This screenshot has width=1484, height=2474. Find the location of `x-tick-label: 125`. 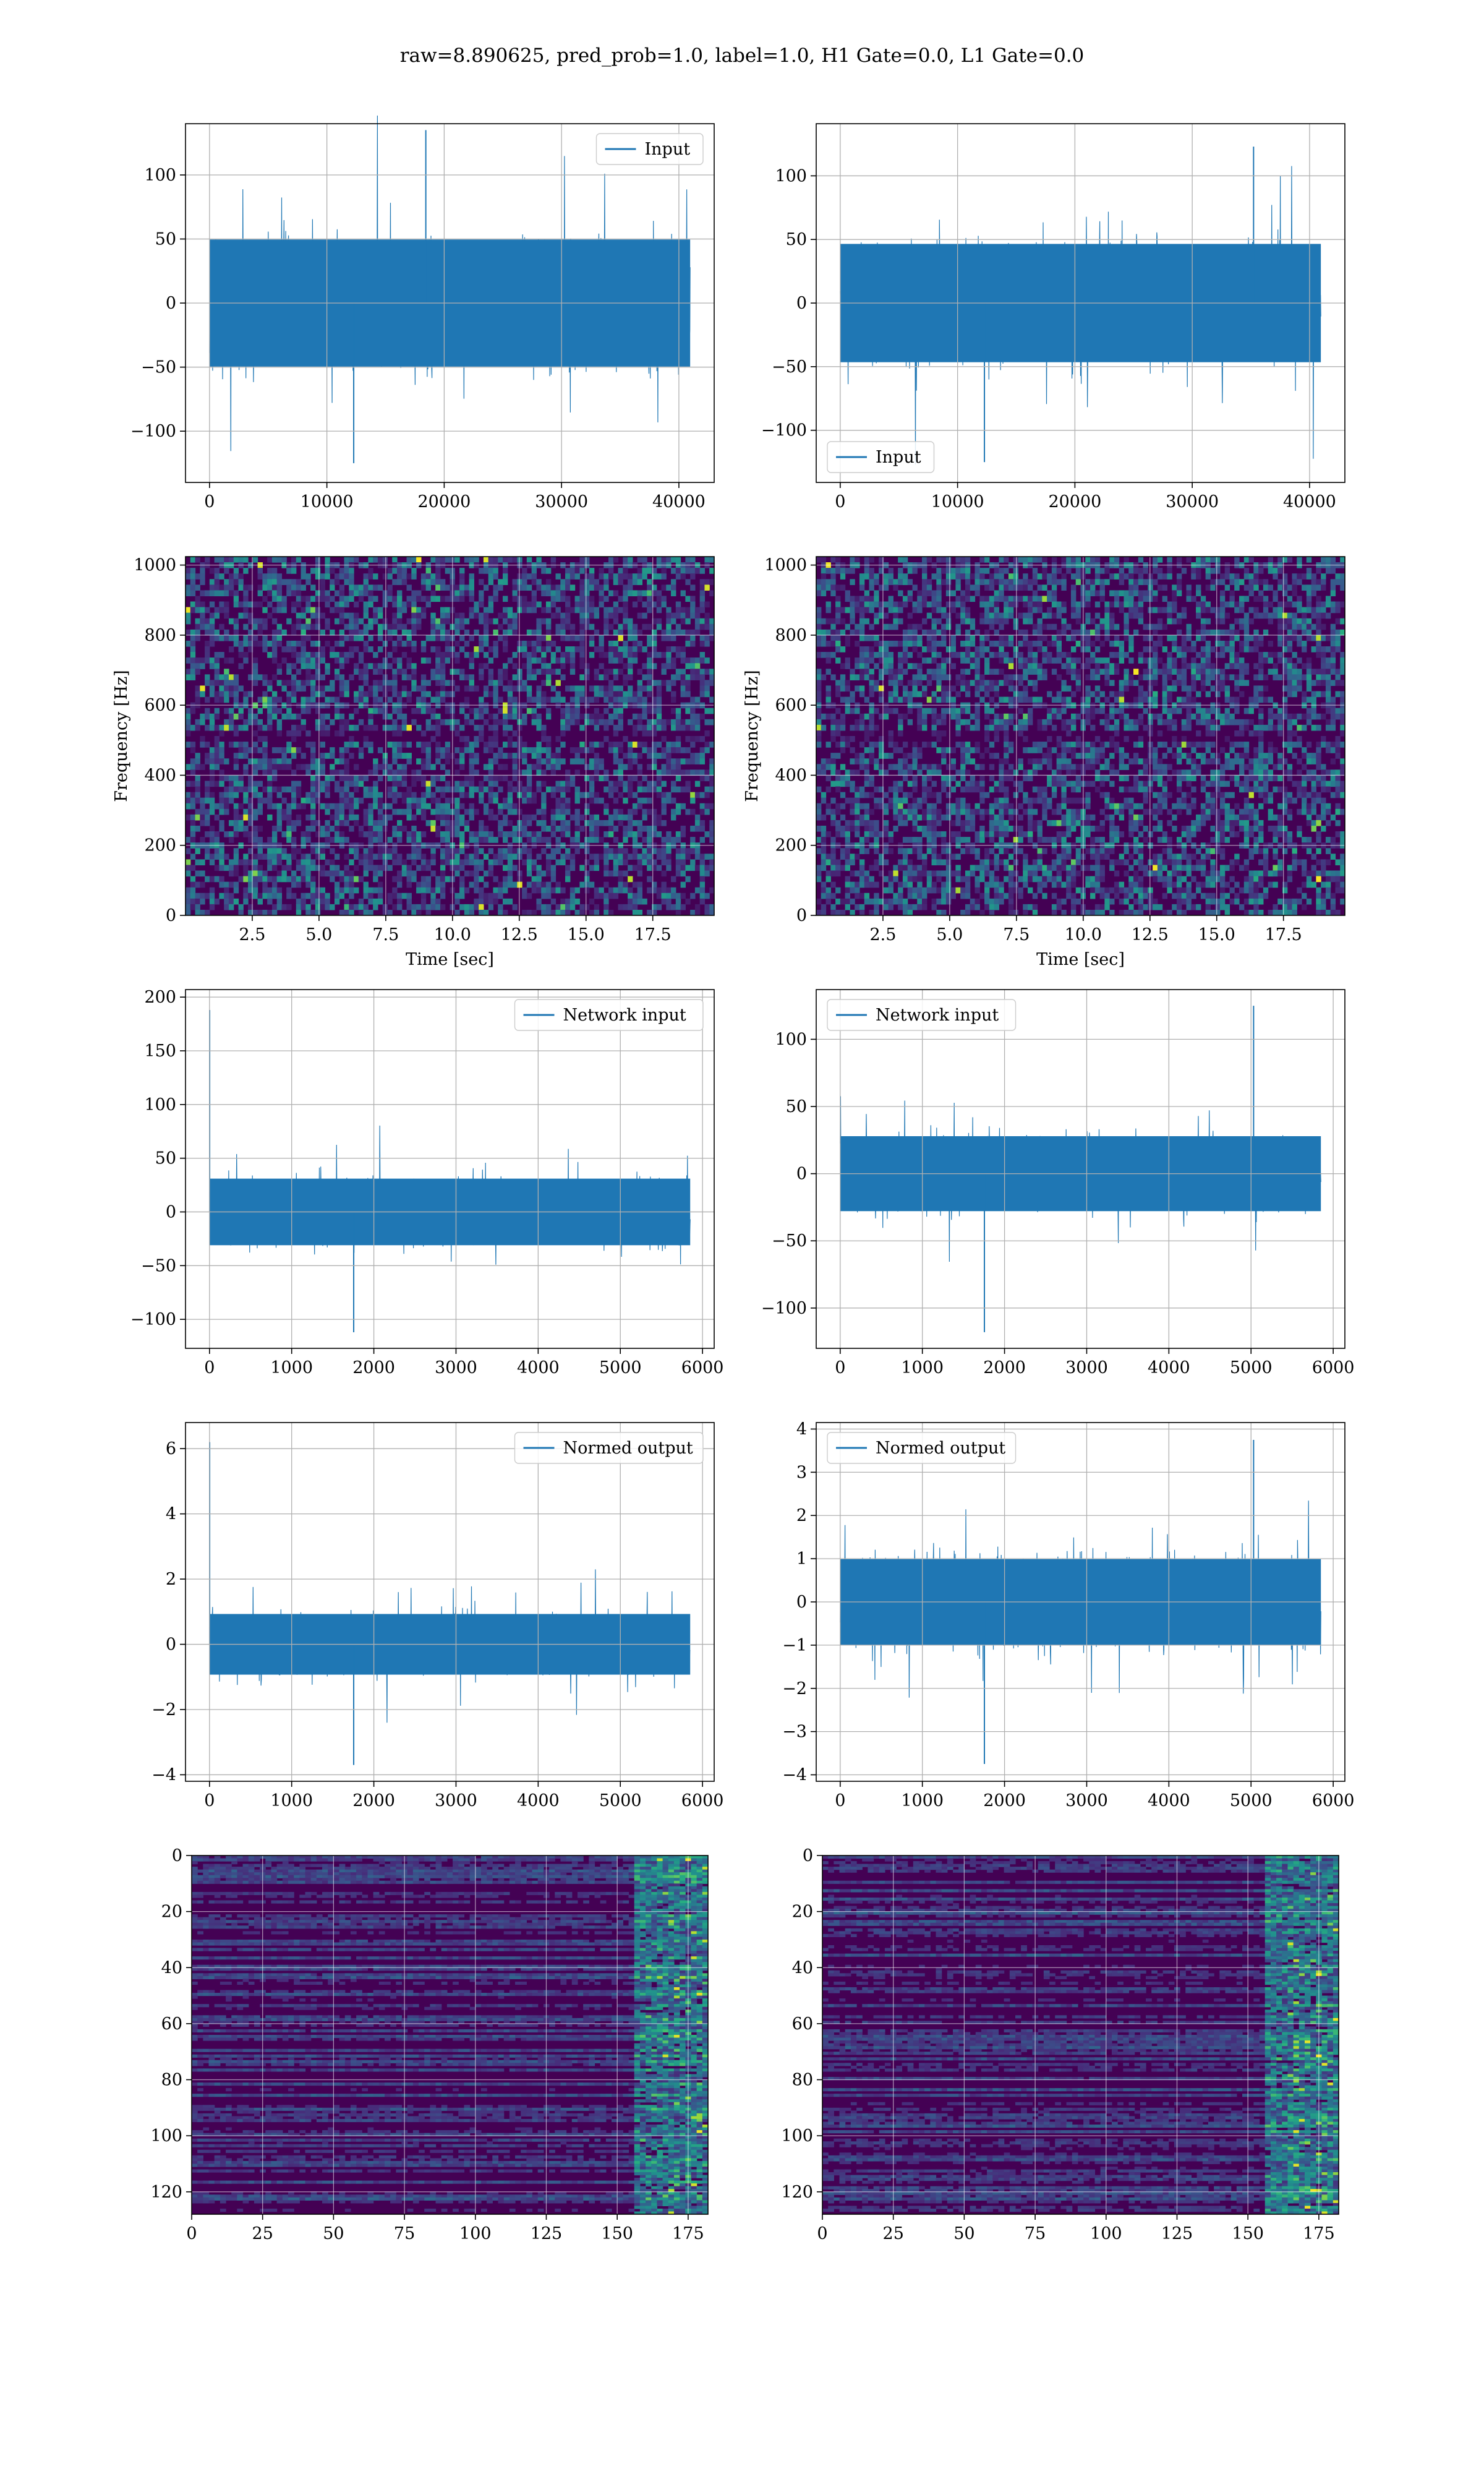

x-tick-label: 125 is located at coordinates (1177, 2233).